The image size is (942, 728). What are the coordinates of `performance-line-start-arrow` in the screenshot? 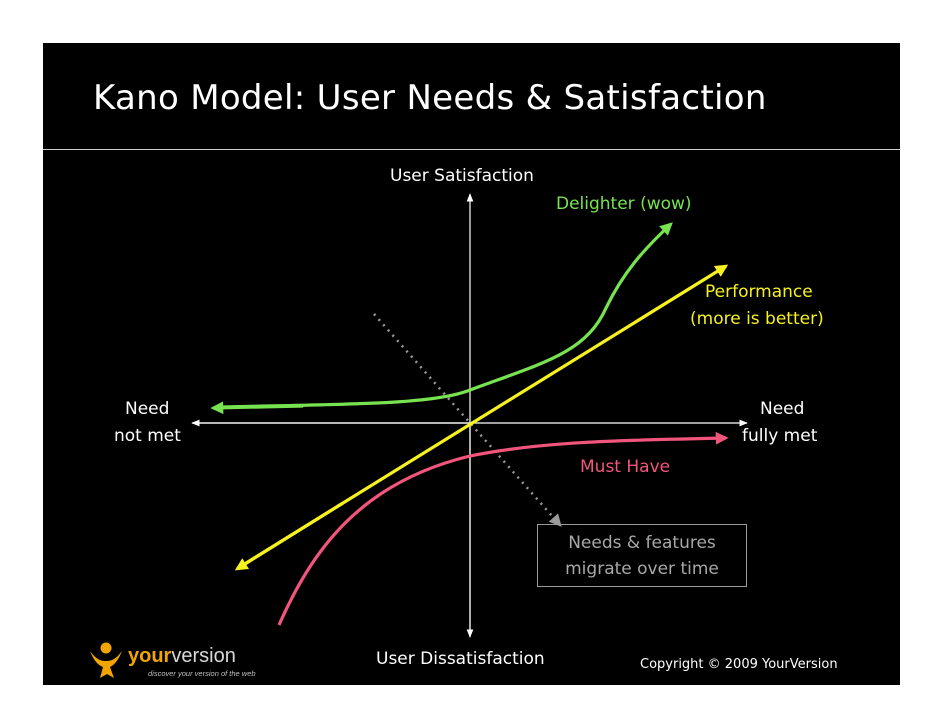 It's located at (289, 536).